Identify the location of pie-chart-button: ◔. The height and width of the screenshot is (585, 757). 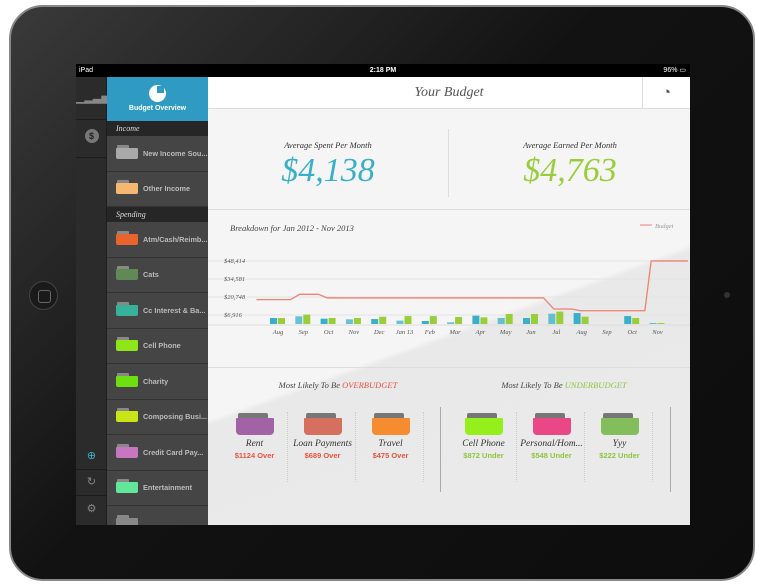
(666, 93).